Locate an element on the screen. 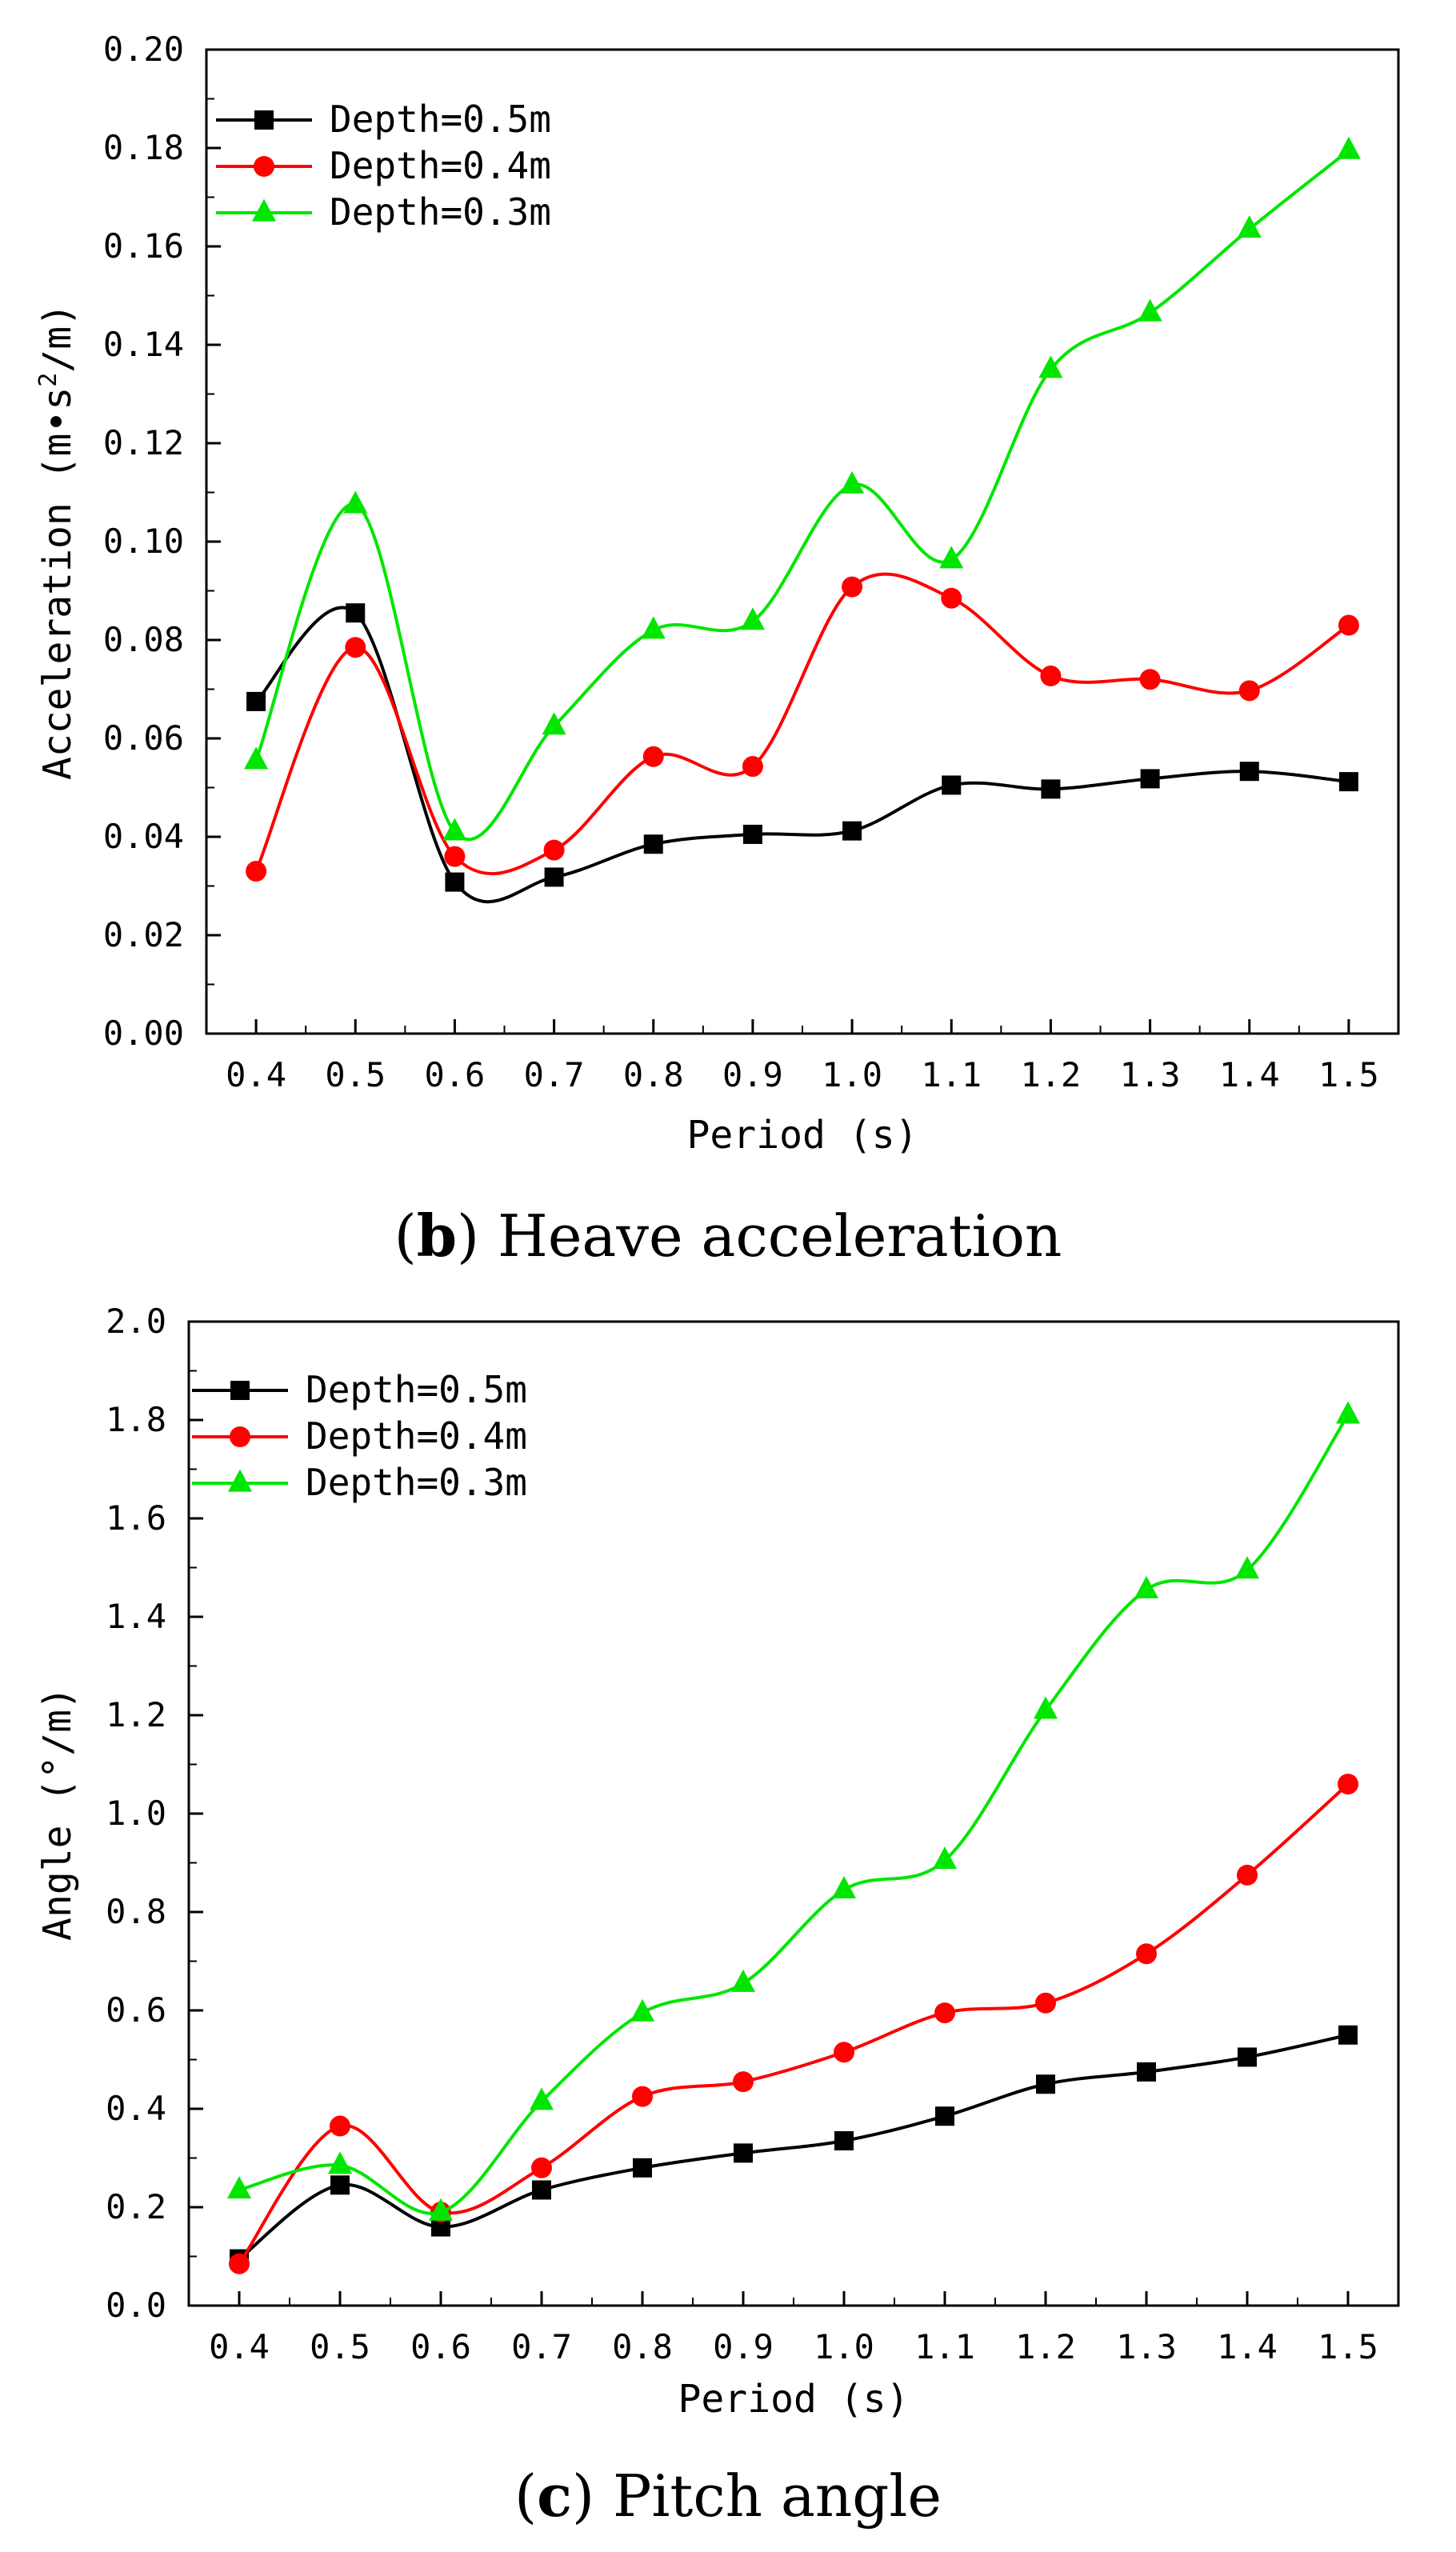 The image size is (1456, 2552). y-tick-label: 0.6 is located at coordinates (136, 2010).